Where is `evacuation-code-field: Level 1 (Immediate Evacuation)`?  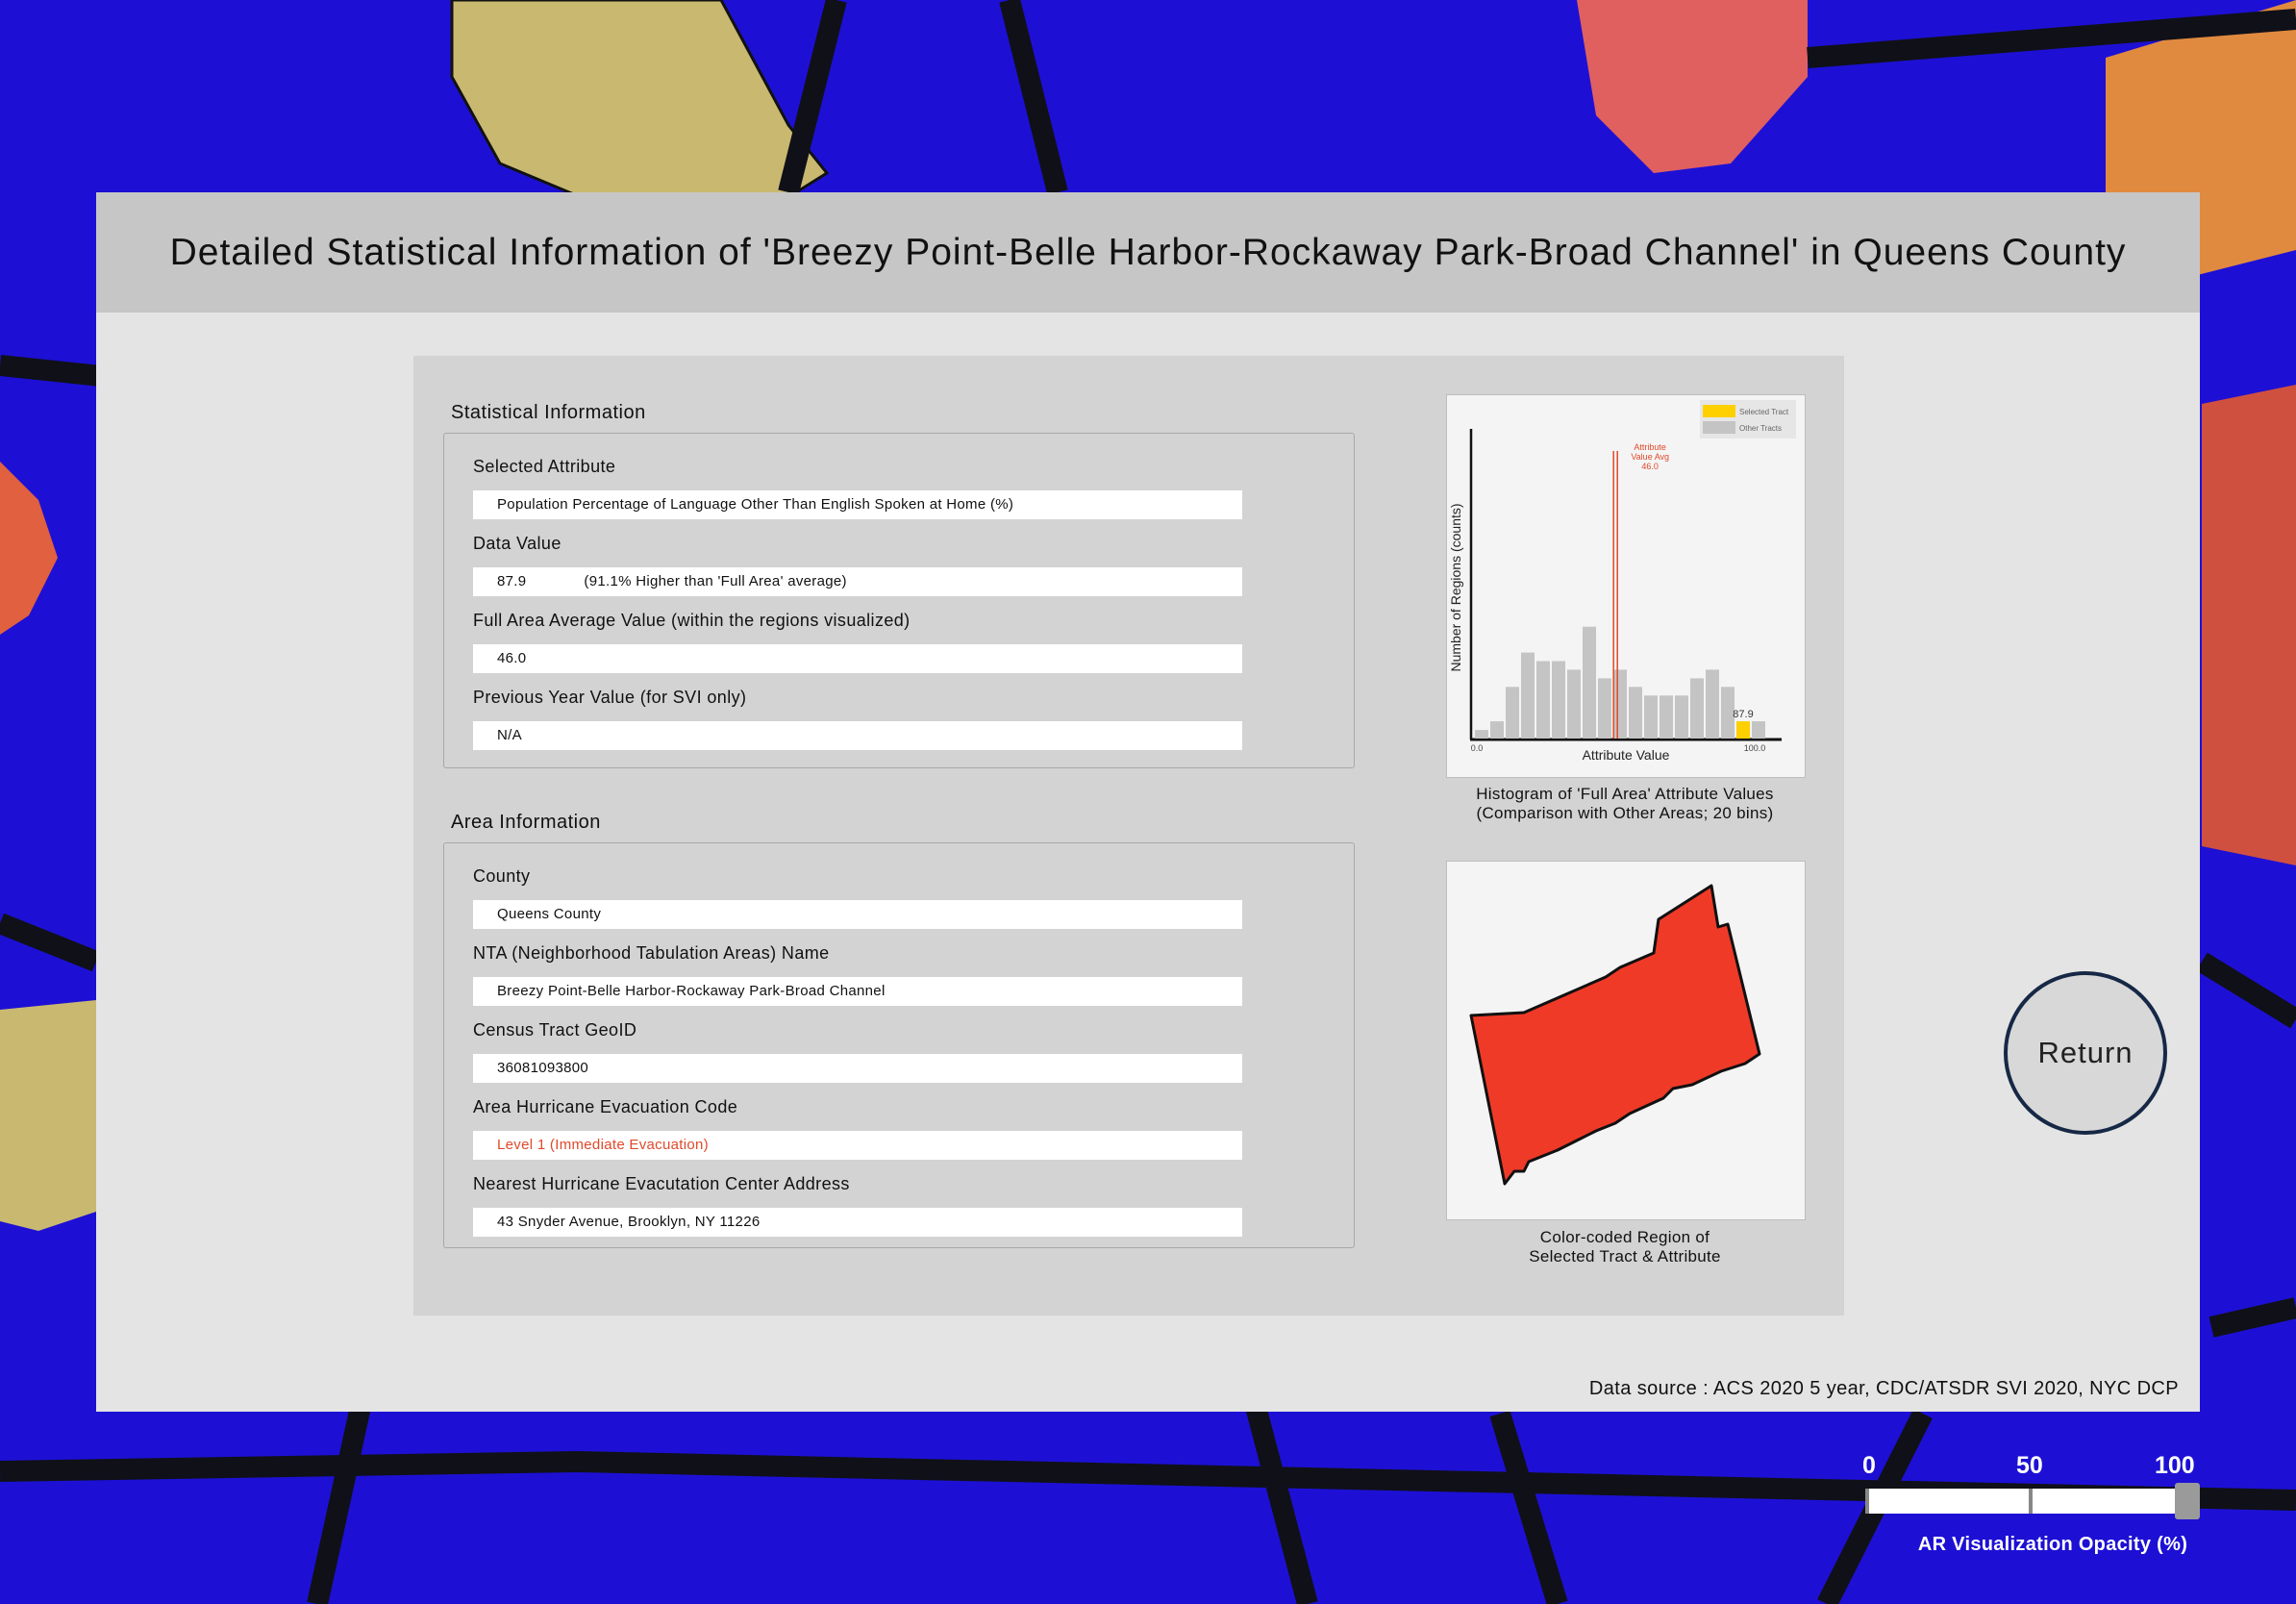 evacuation-code-field: Level 1 (Immediate Evacuation) is located at coordinates (857, 1145).